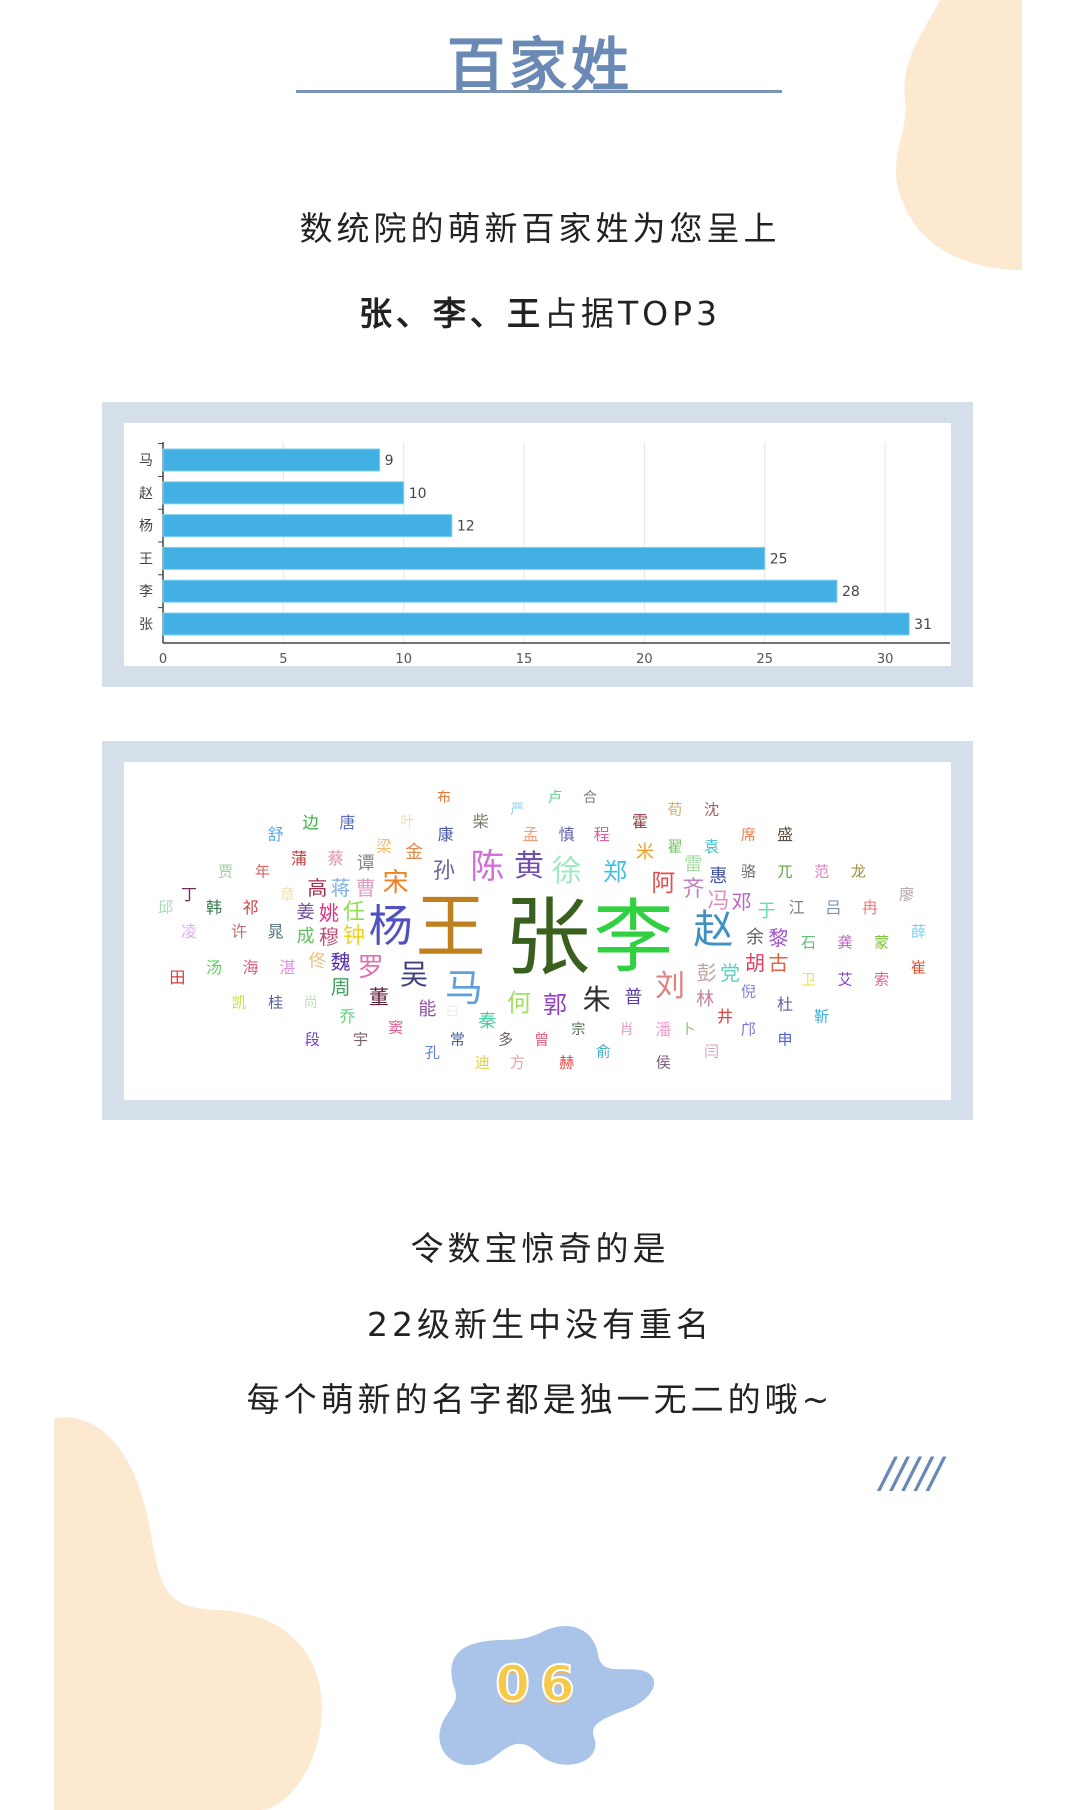  What do you see at coordinates (748, 991) in the screenshot?
I see `word-cloud-word: 倪` at bounding box center [748, 991].